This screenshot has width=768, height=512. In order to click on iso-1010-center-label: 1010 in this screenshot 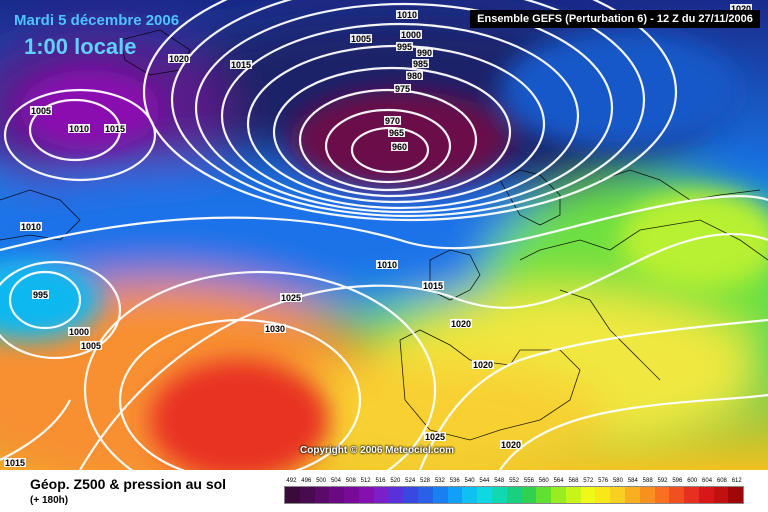, I will do `click(387, 264)`.